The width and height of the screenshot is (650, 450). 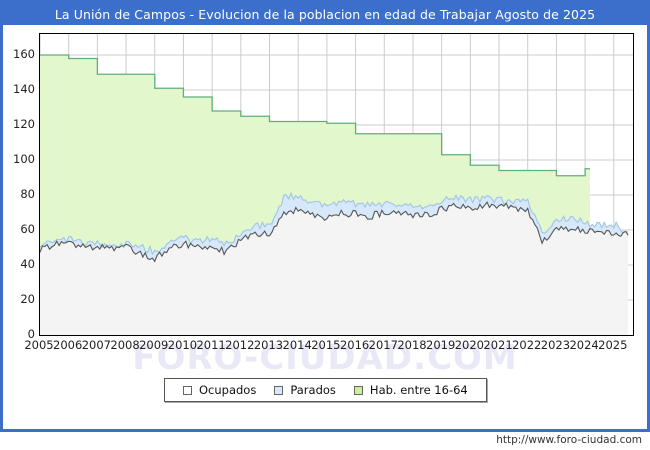 I want to click on y-tick-label: 160, so click(x=24, y=54).